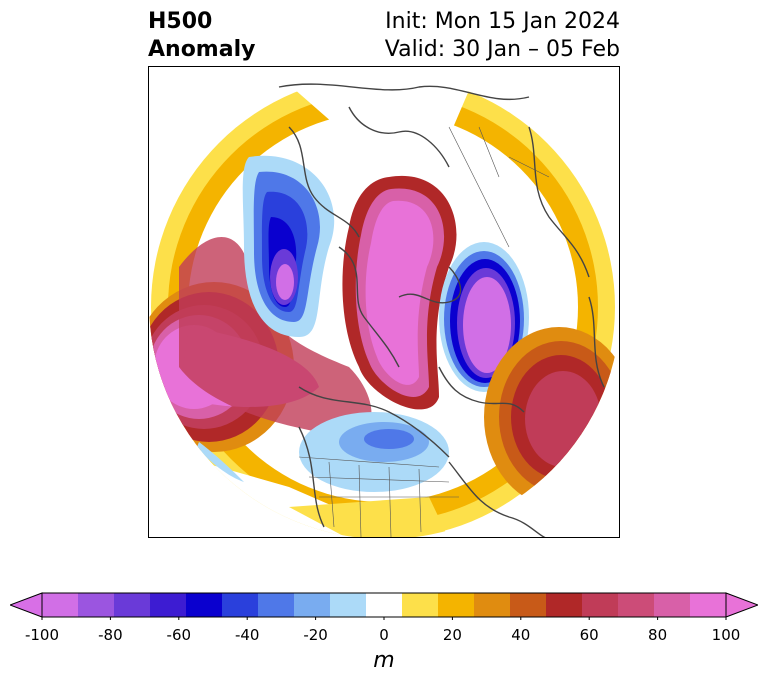 This screenshot has height=684, width=768. Describe the element at coordinates (521, 635) in the screenshot. I see `colorbar-tick-label: 40` at that location.